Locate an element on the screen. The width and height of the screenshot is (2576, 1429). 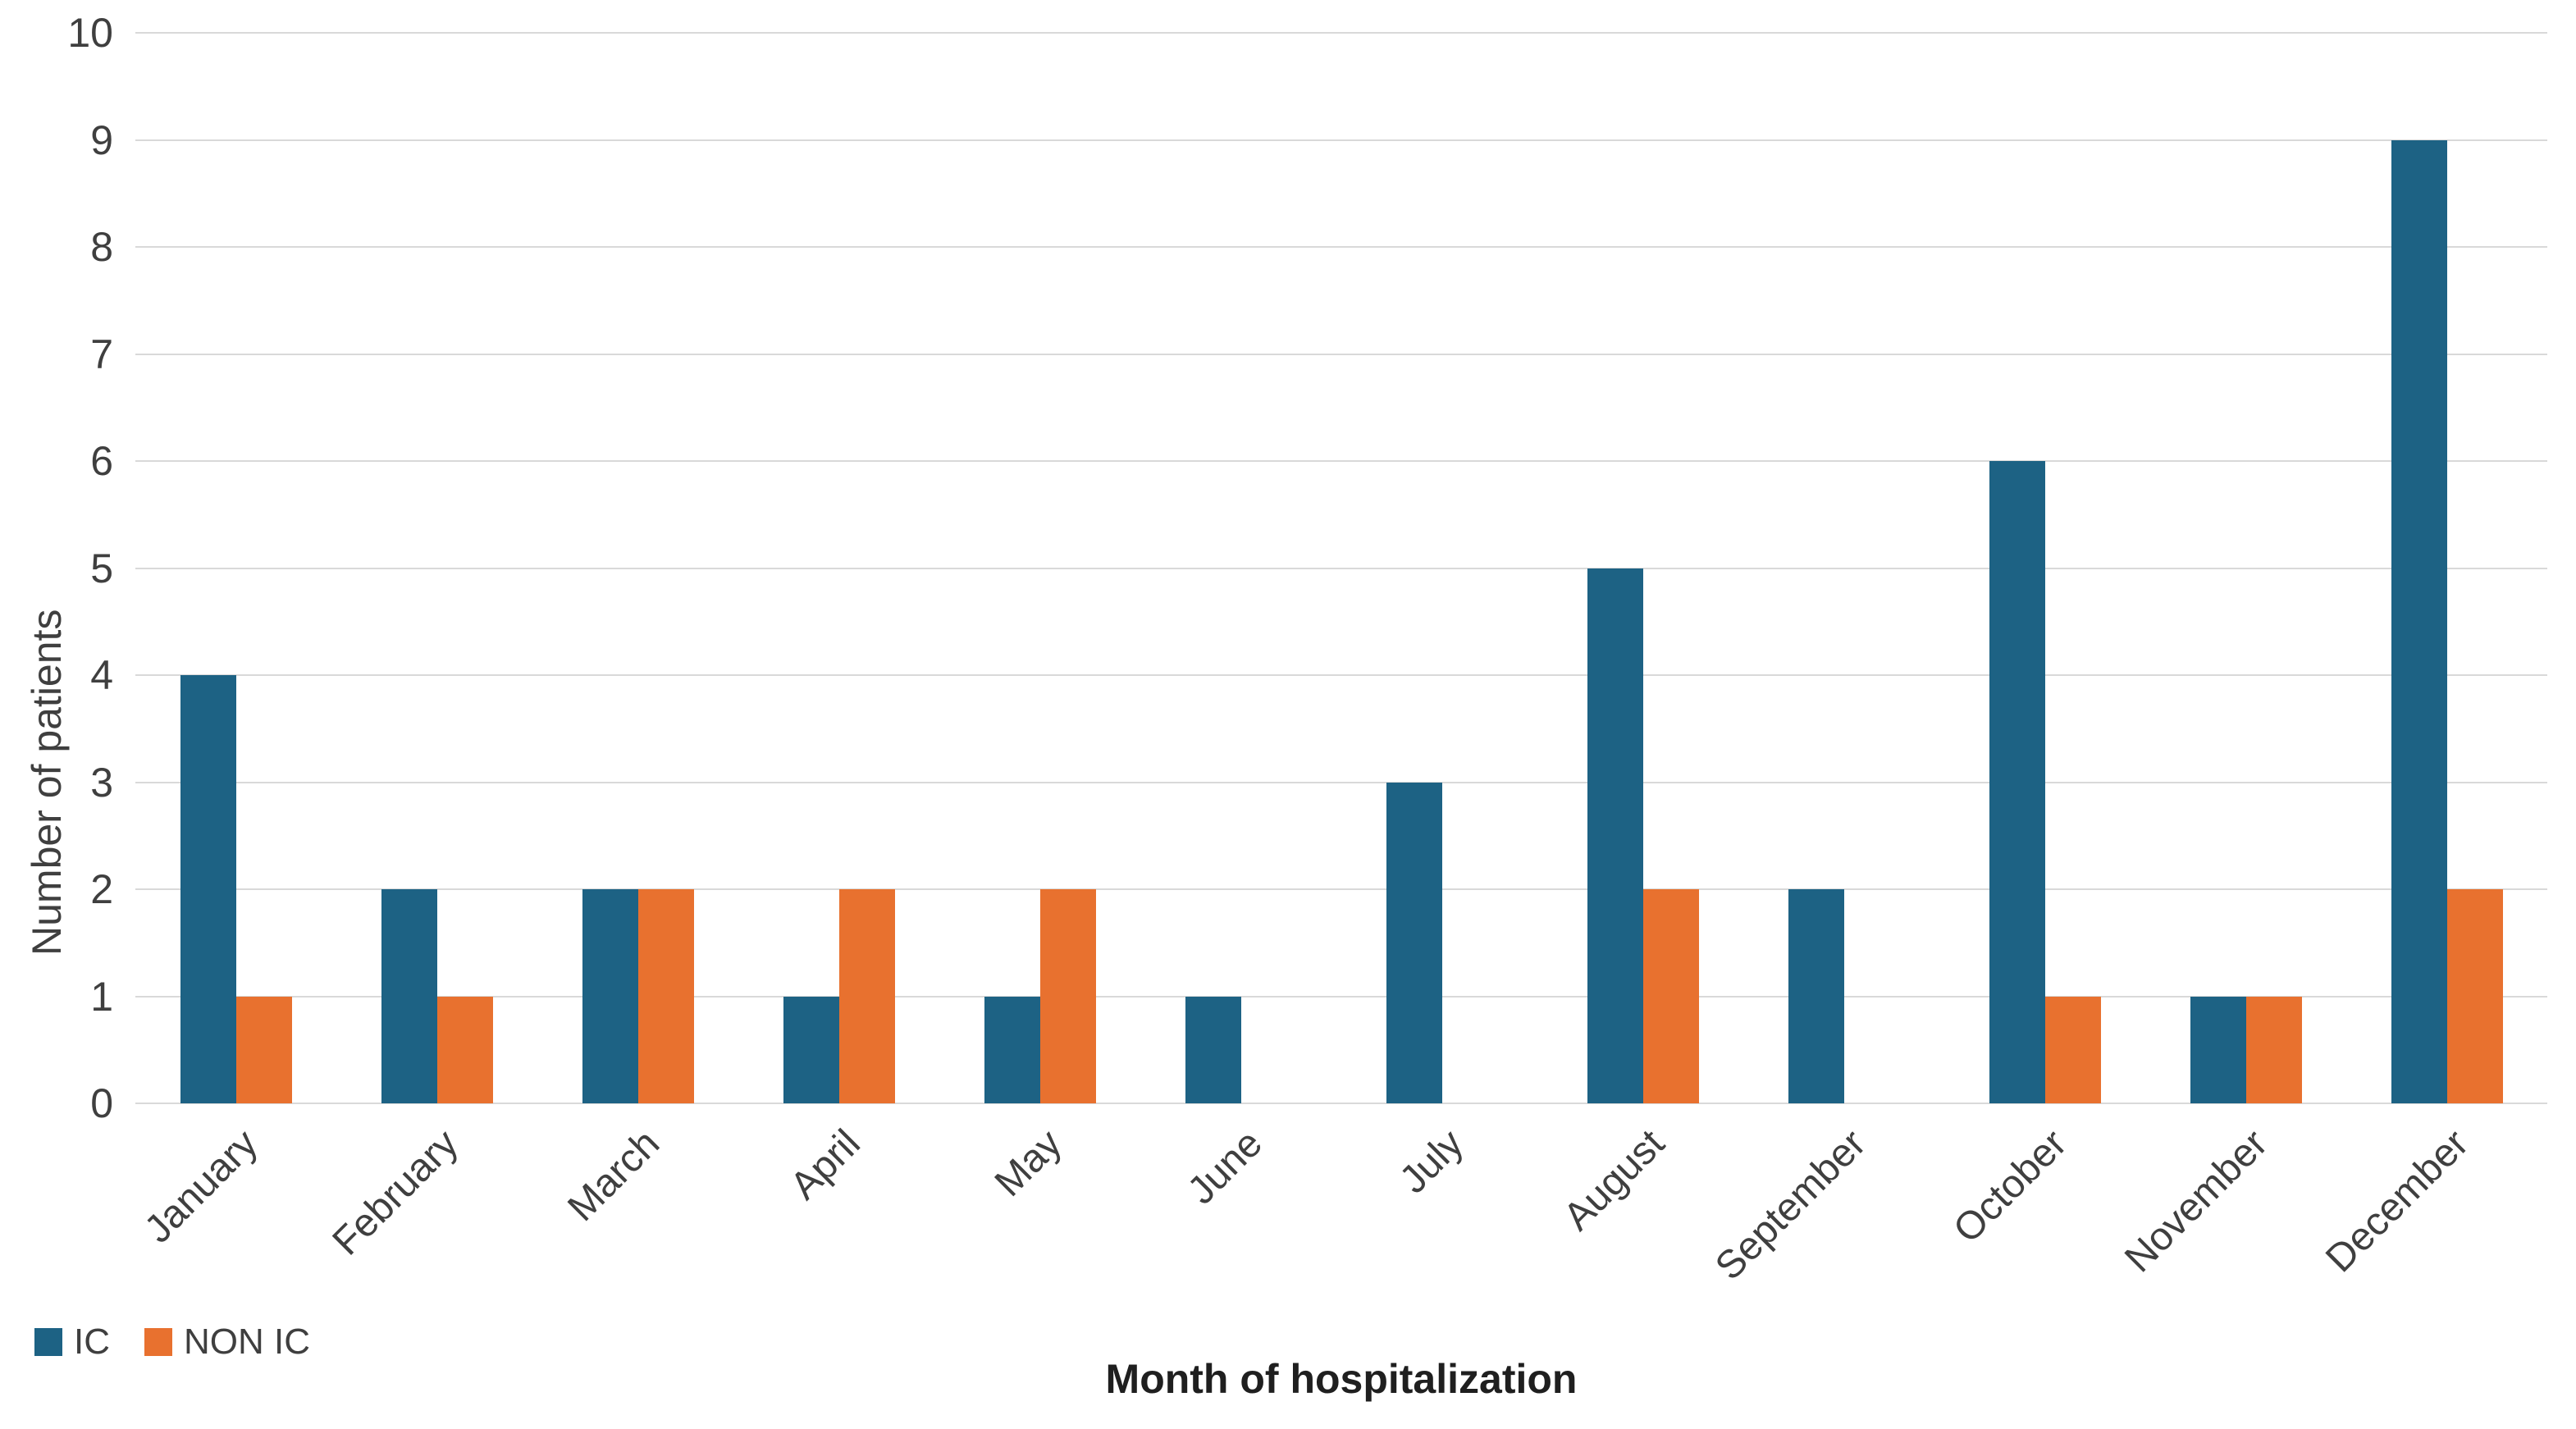
bar-ic-december is located at coordinates (2419, 621).